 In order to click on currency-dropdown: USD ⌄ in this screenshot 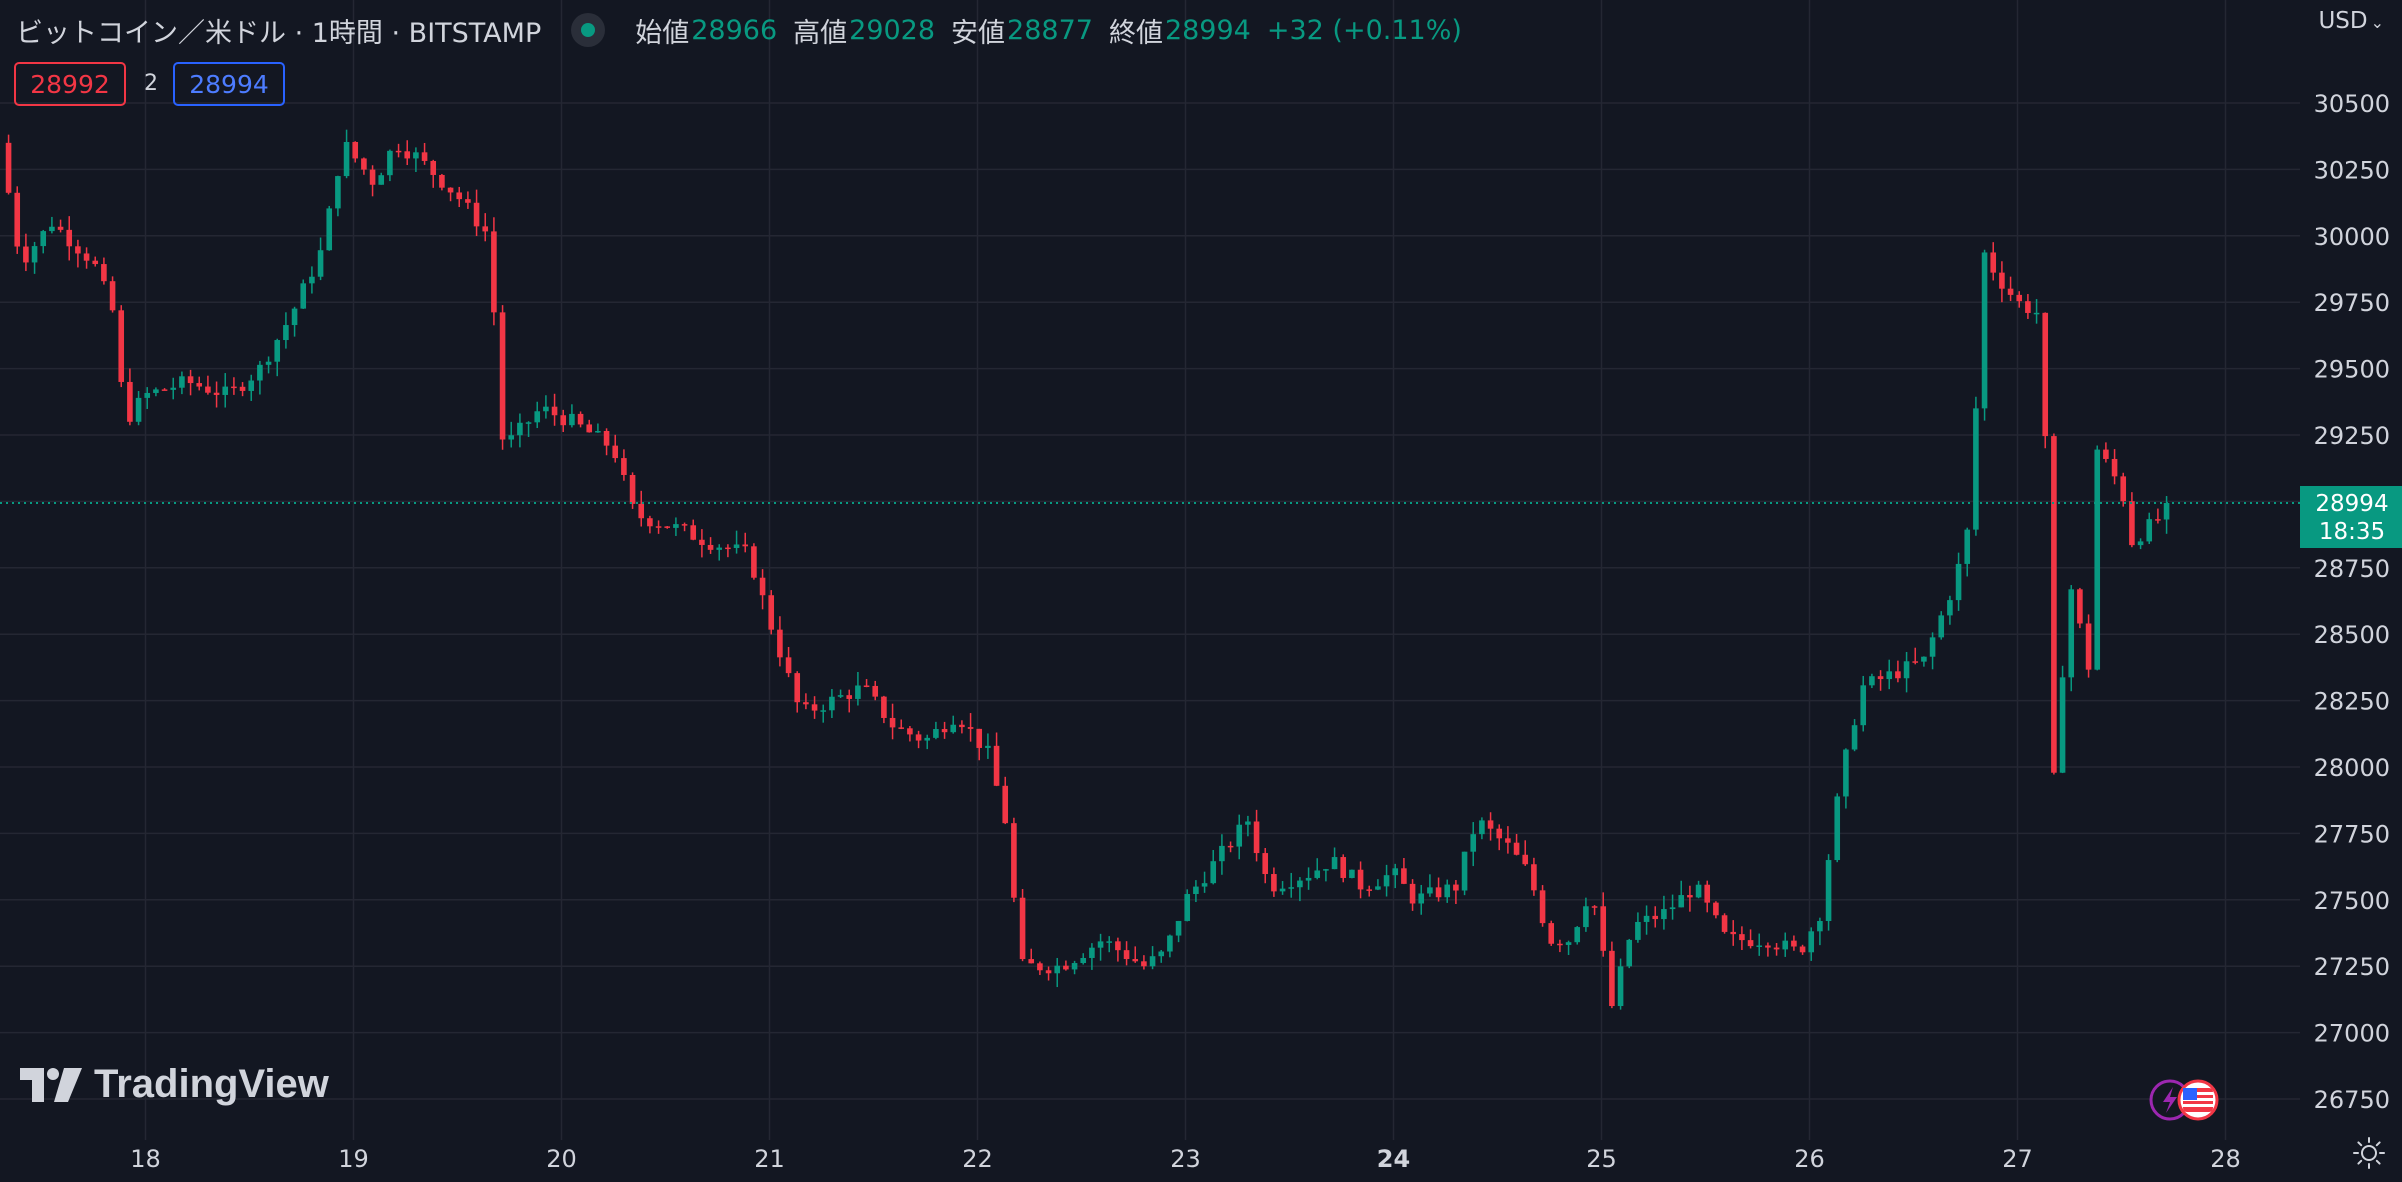, I will do `click(2351, 21)`.